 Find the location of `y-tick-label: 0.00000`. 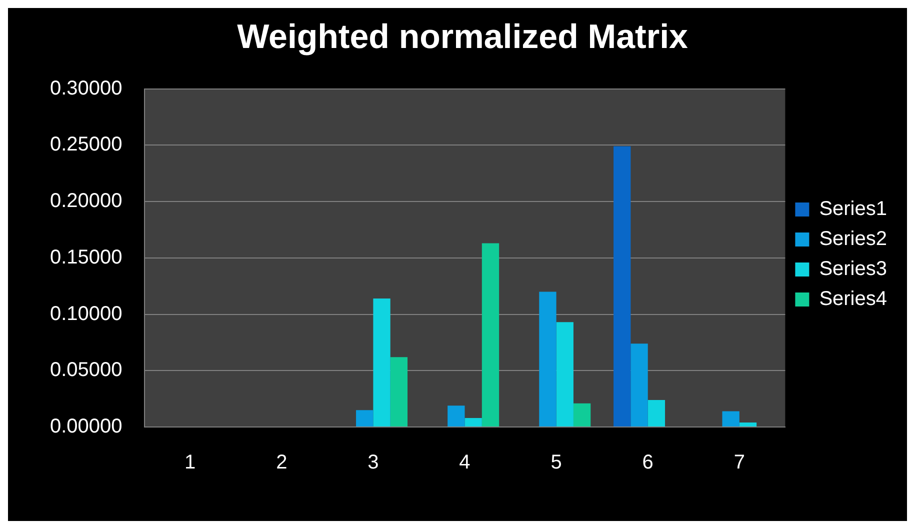

y-tick-label: 0.00000 is located at coordinates (86, 427).